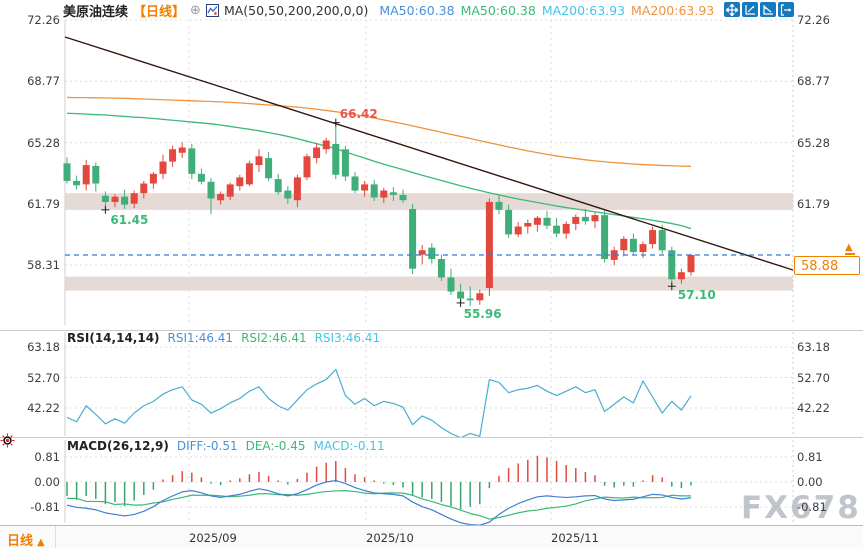 This screenshot has width=863, height=548. I want to click on rsi-axis-label: 52.70, so click(813, 377).